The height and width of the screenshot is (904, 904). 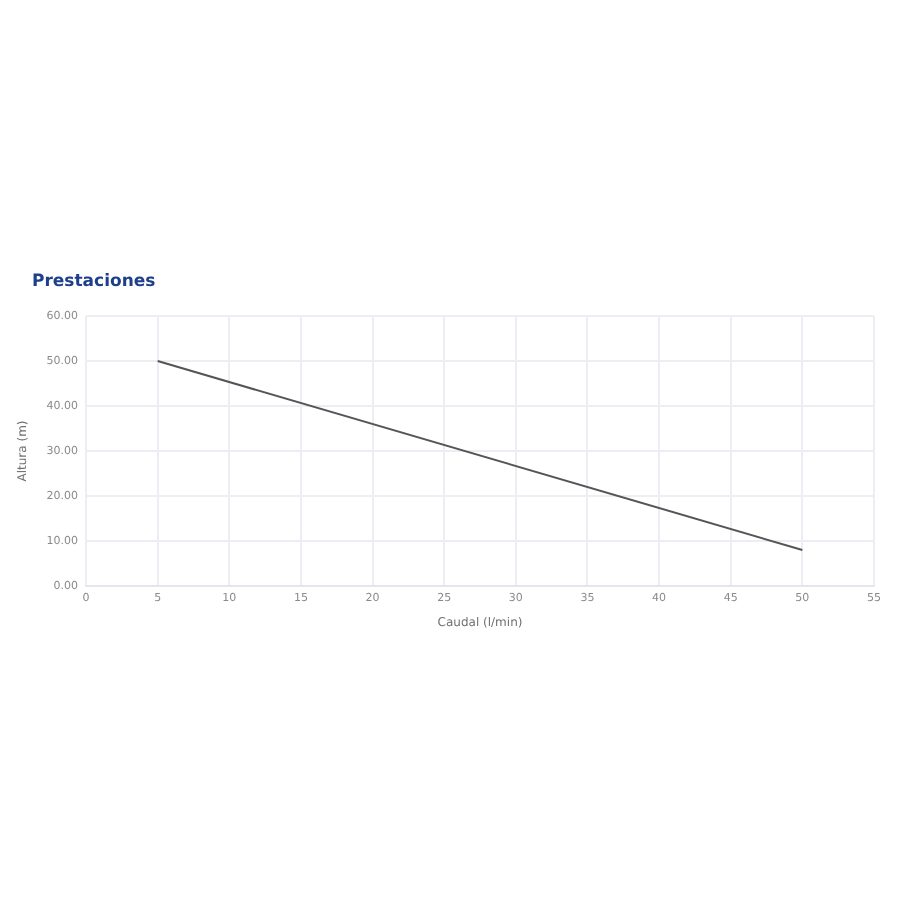 I want to click on chart-title: Prestaciones, so click(x=94, y=282).